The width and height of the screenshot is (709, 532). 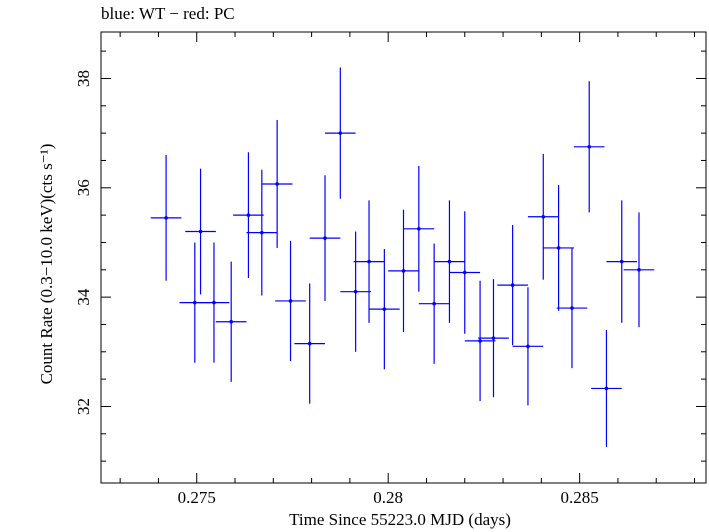 I want to click on y-axis-label: Count Rate (0.3−10.0 keV)(cts s⁻¹), so click(x=46, y=264).